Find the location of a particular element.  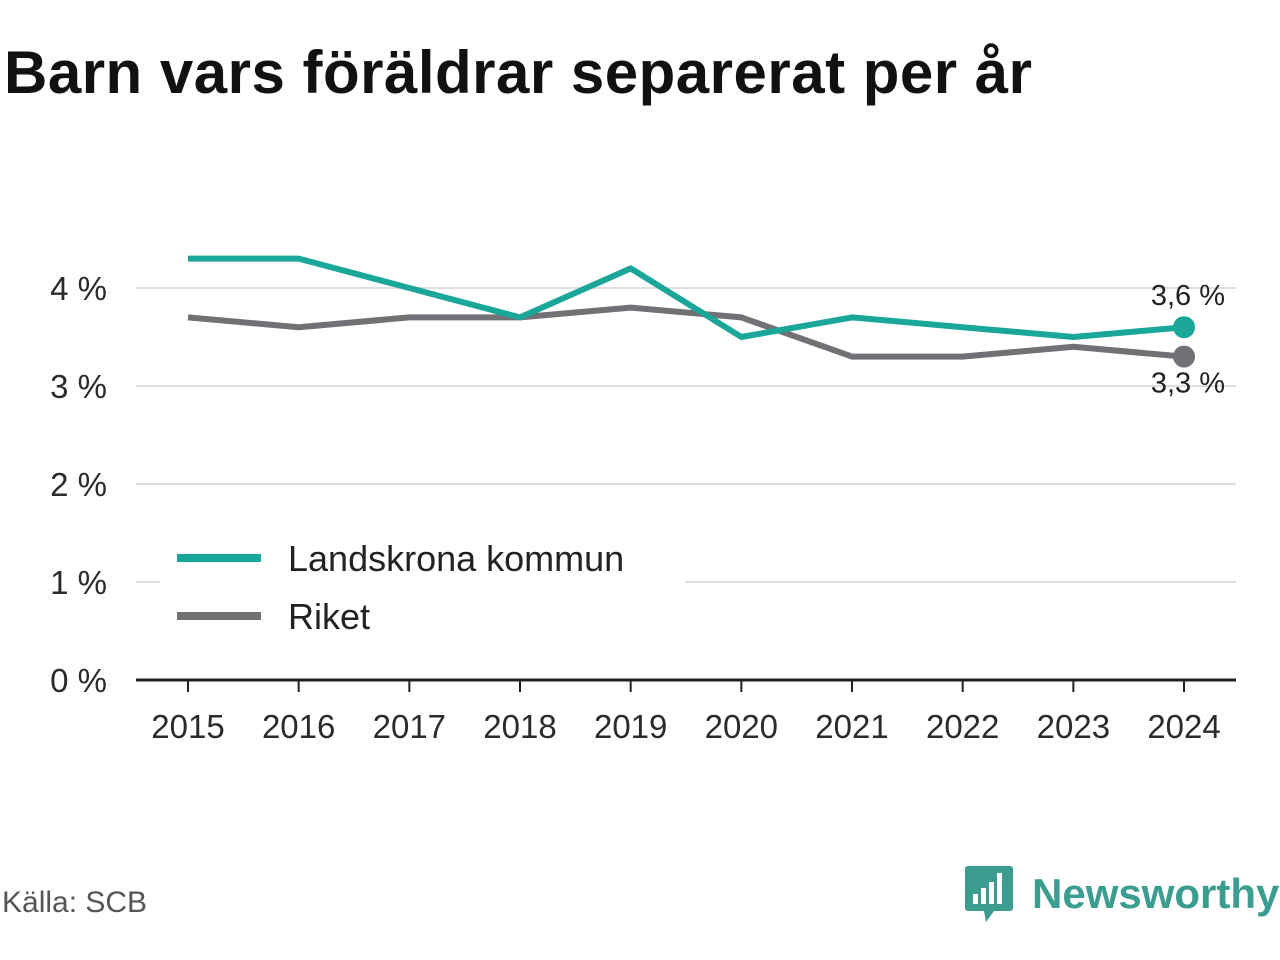

end-label-landskrona: 3,6 % is located at coordinates (1188, 296).